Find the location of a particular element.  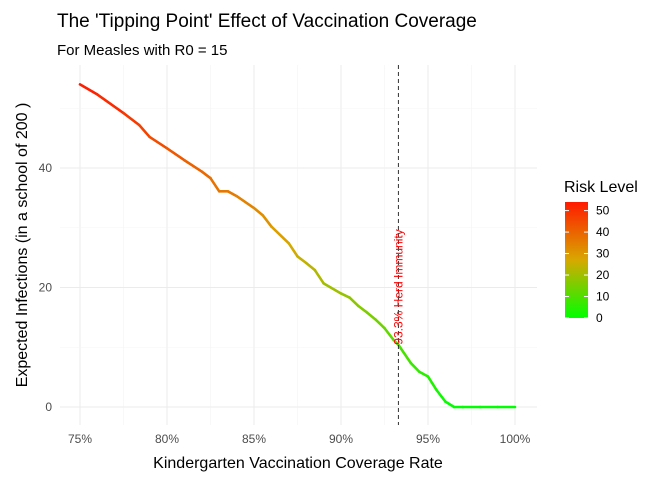

x-axis-label: Kindergarten Vaccination Coverage Rate is located at coordinates (298, 463).